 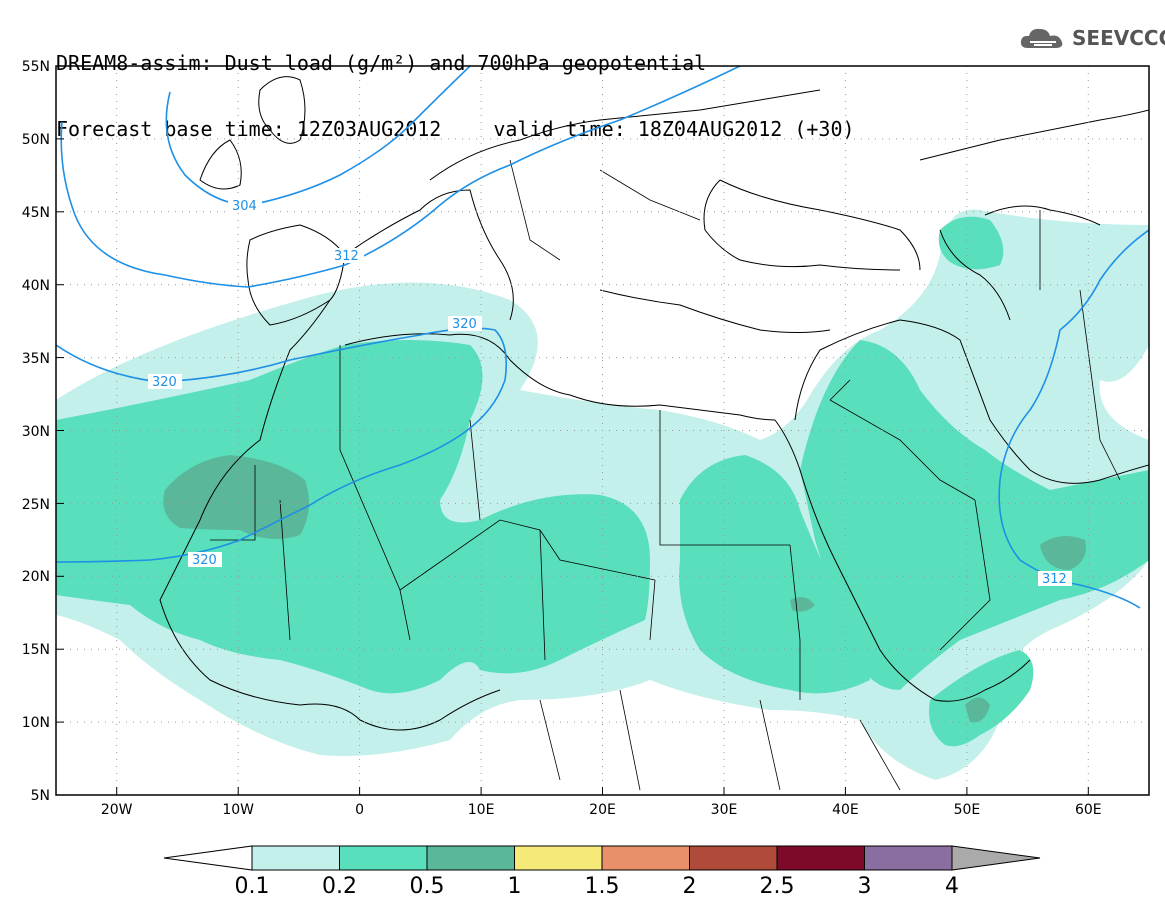 What do you see at coordinates (36, 723) in the screenshot?
I see `lat-tick-label: 10N` at bounding box center [36, 723].